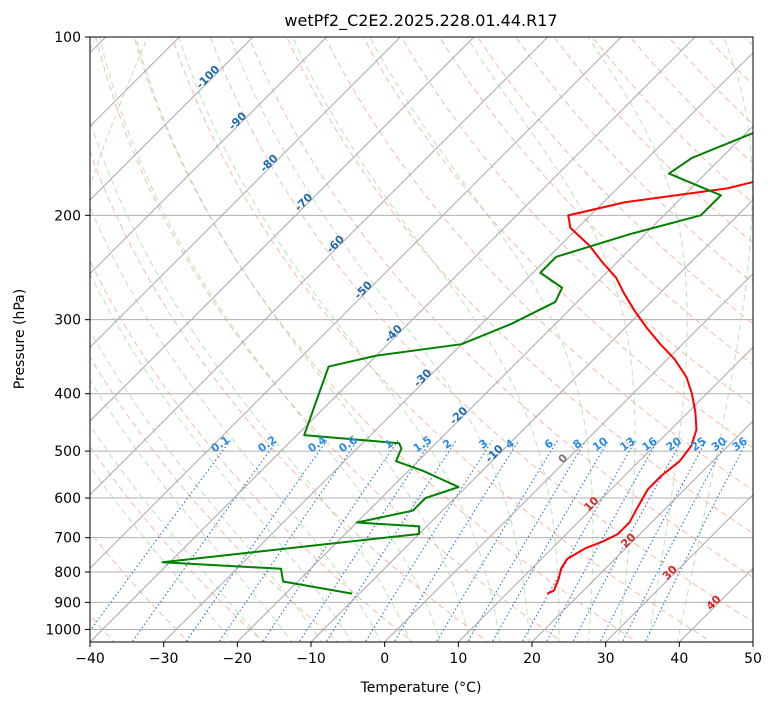 Image resolution: width=775 pixels, height=708 pixels. Describe the element at coordinates (422, 444) in the screenshot. I see `mixing-ratio-label: 1.5` at that location.